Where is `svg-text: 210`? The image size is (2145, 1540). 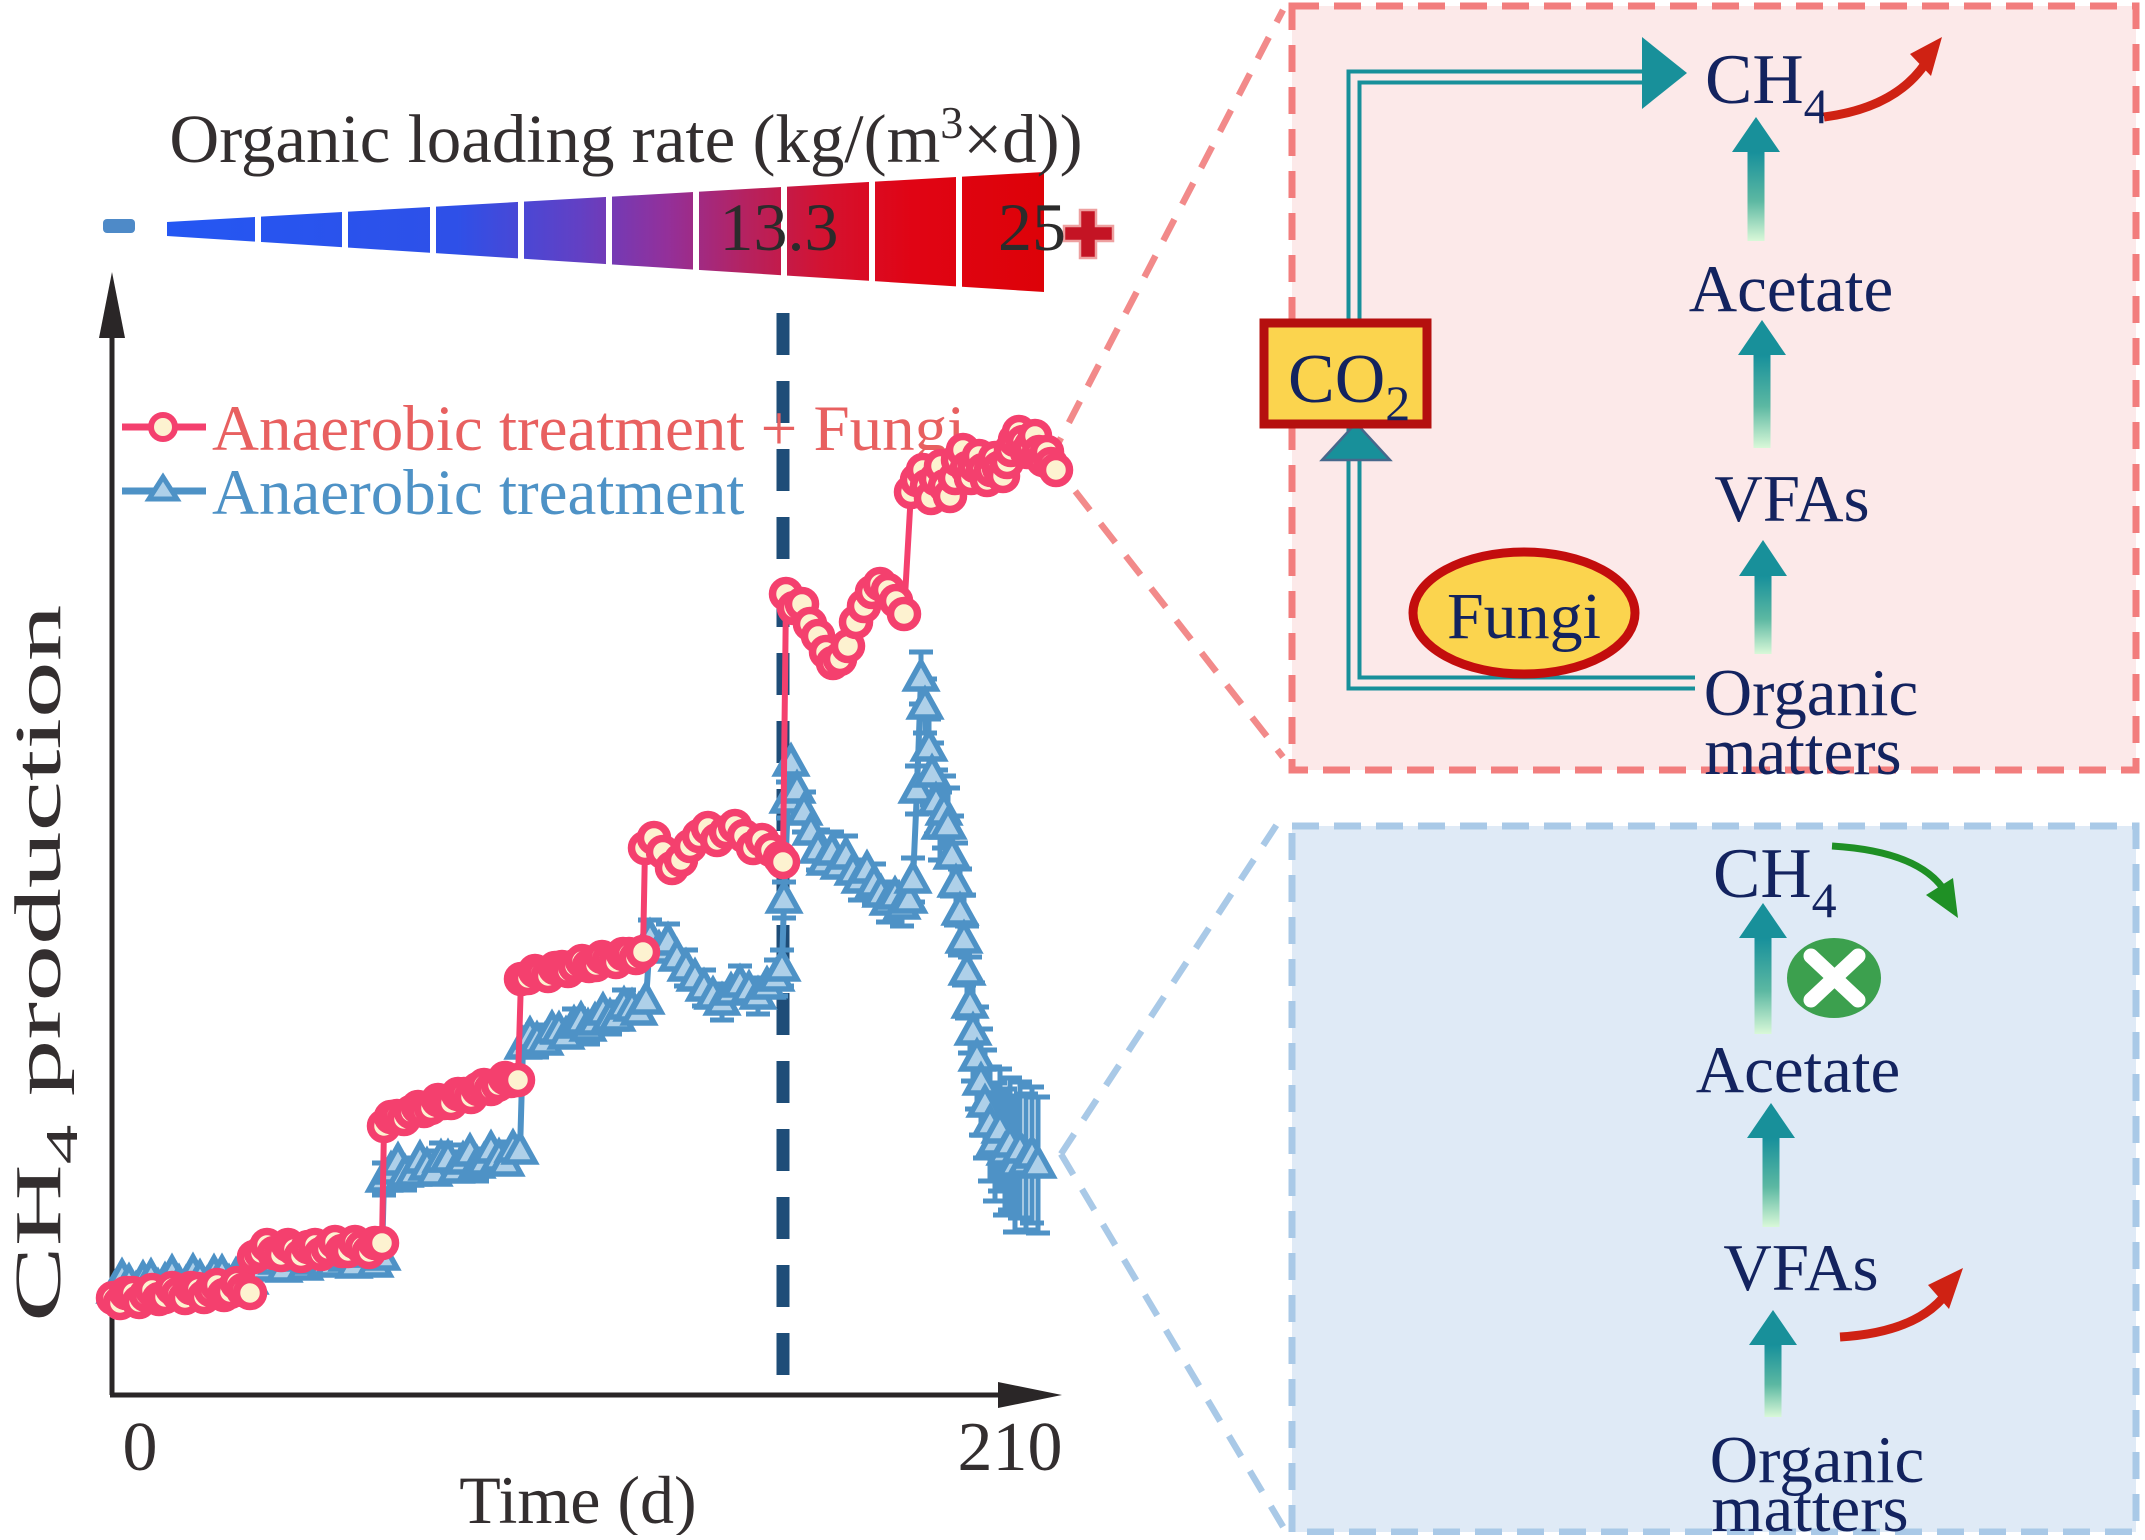
svg-text: 210 is located at coordinates (1010, 1447).